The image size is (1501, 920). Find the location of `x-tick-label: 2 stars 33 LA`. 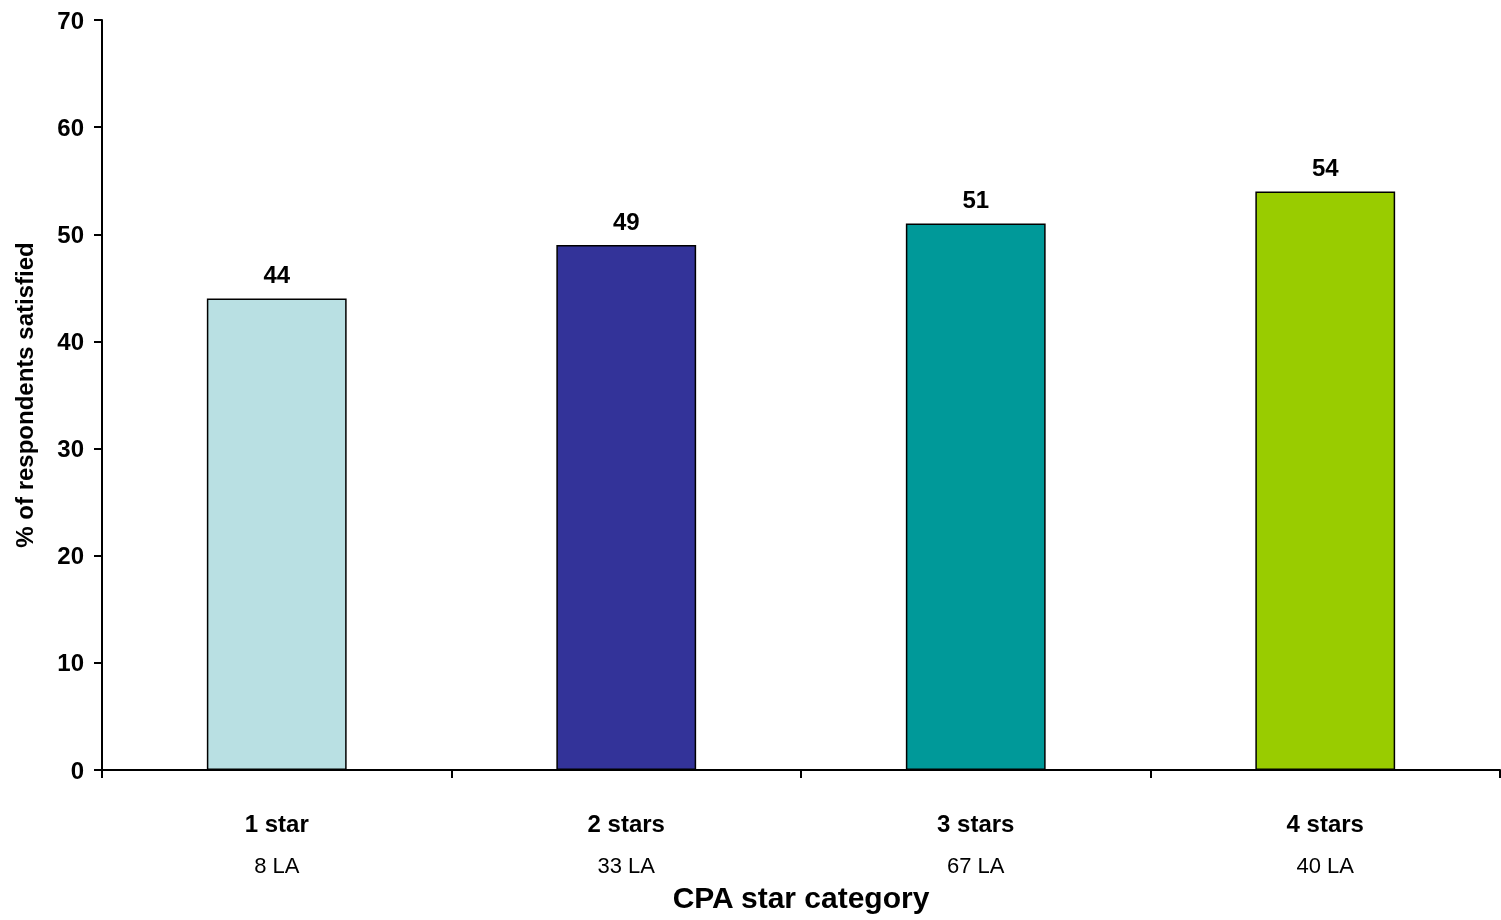

x-tick-label: 2 stars 33 LA is located at coordinates (626, 843).